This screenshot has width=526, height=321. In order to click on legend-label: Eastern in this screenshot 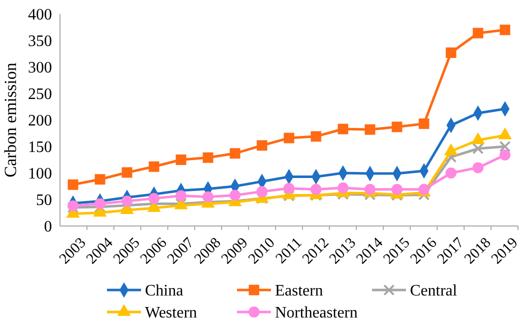, I will do `click(299, 291)`.